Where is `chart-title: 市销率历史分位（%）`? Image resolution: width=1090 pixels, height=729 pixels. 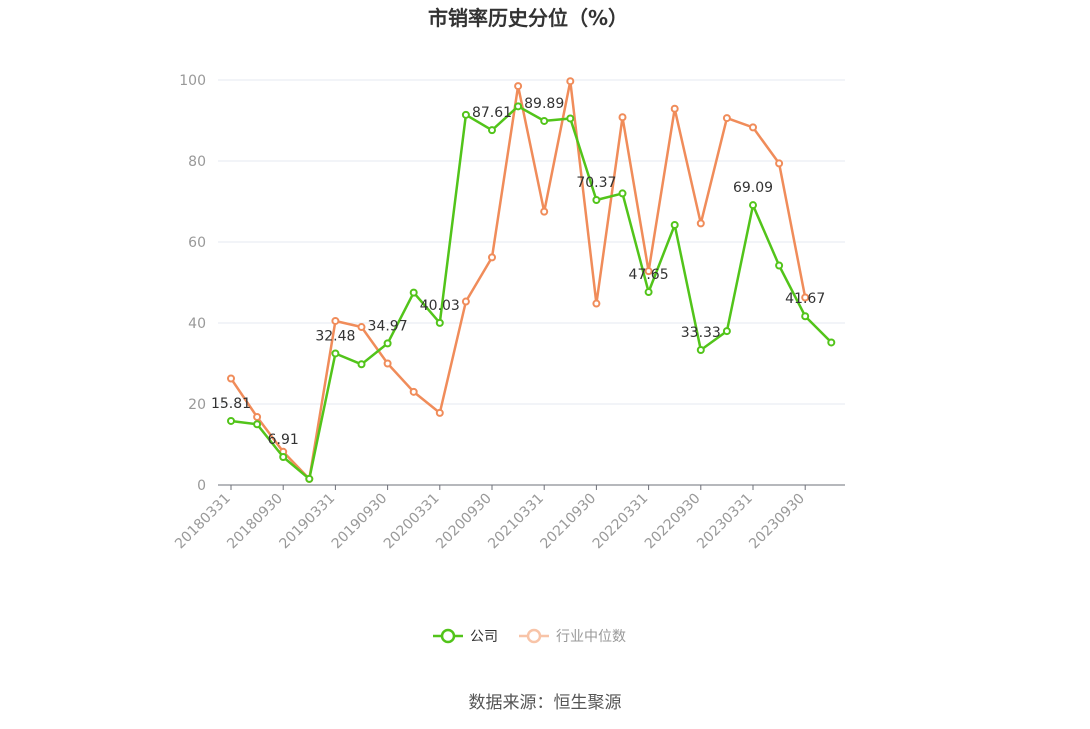
chart-title: 市销率历史分位（%） is located at coordinates (528, 18).